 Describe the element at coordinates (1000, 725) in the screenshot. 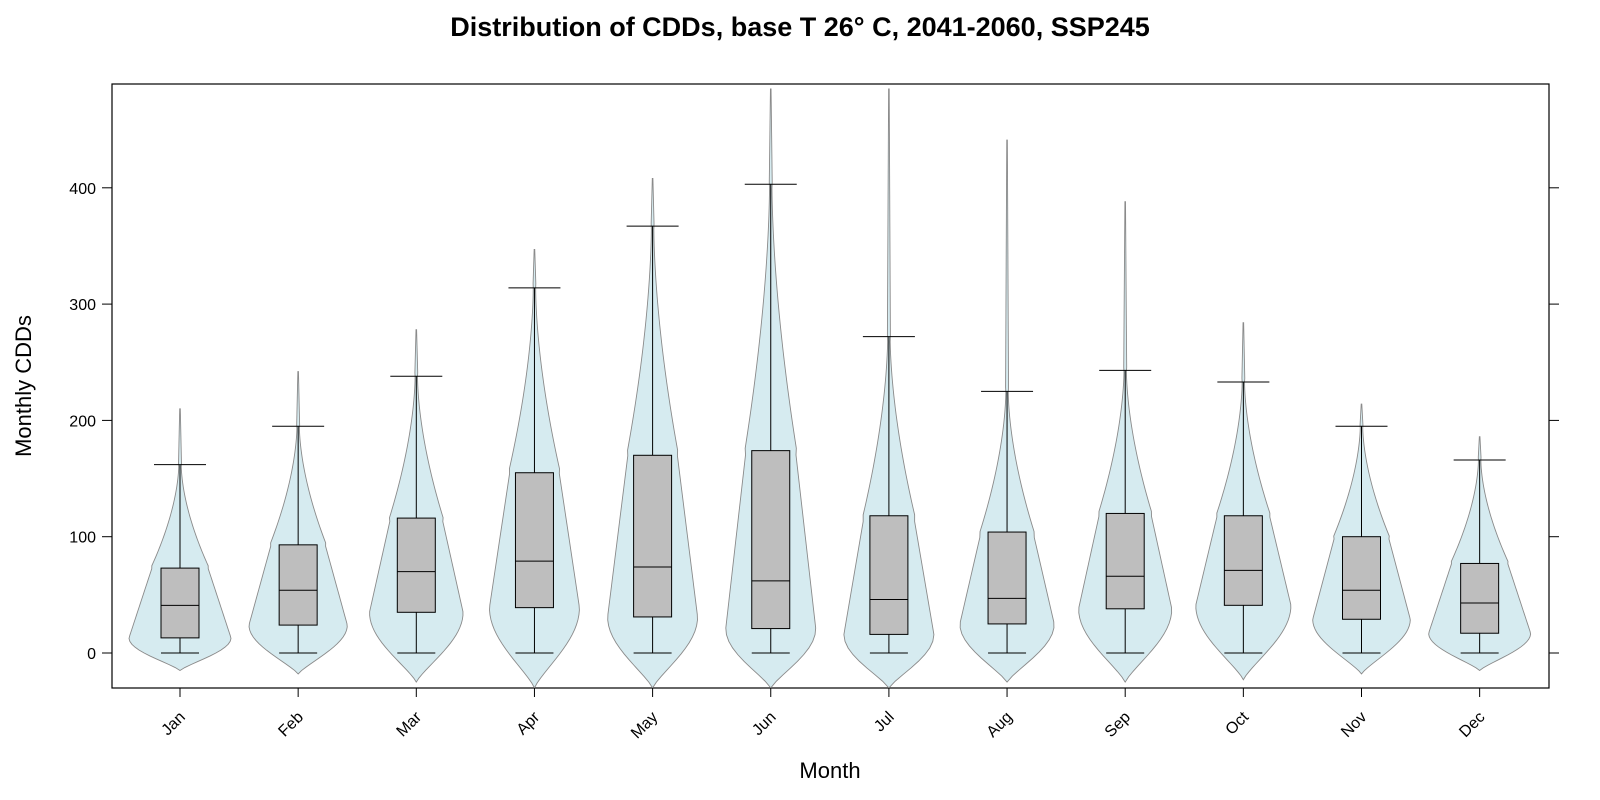

I see `x-tick-label: Aug` at that location.